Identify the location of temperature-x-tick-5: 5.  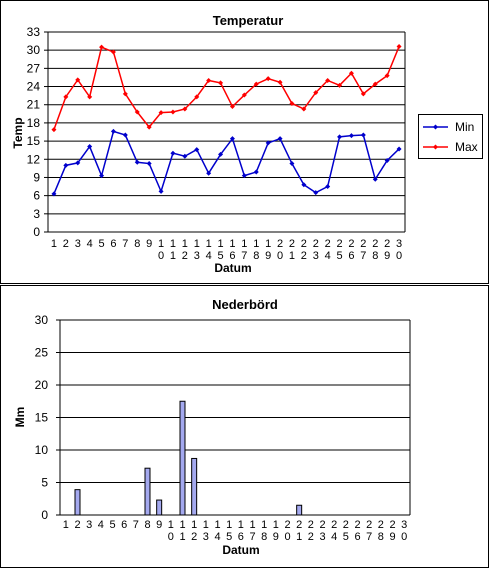
(101, 244).